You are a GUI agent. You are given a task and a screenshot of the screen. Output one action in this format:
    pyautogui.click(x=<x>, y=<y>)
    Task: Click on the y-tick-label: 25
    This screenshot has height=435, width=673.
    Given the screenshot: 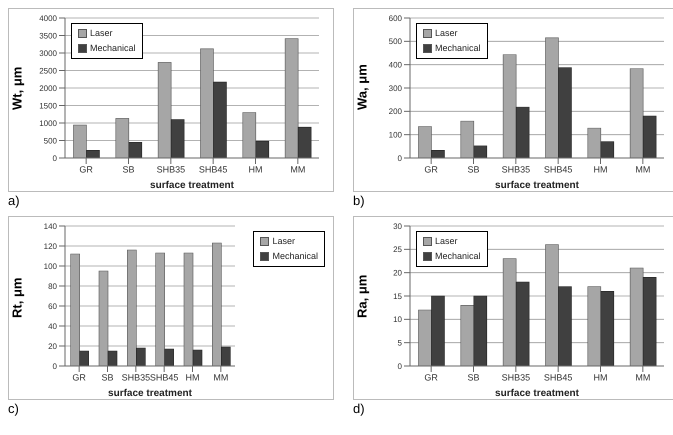 What is the action you would take?
    pyautogui.click(x=398, y=249)
    